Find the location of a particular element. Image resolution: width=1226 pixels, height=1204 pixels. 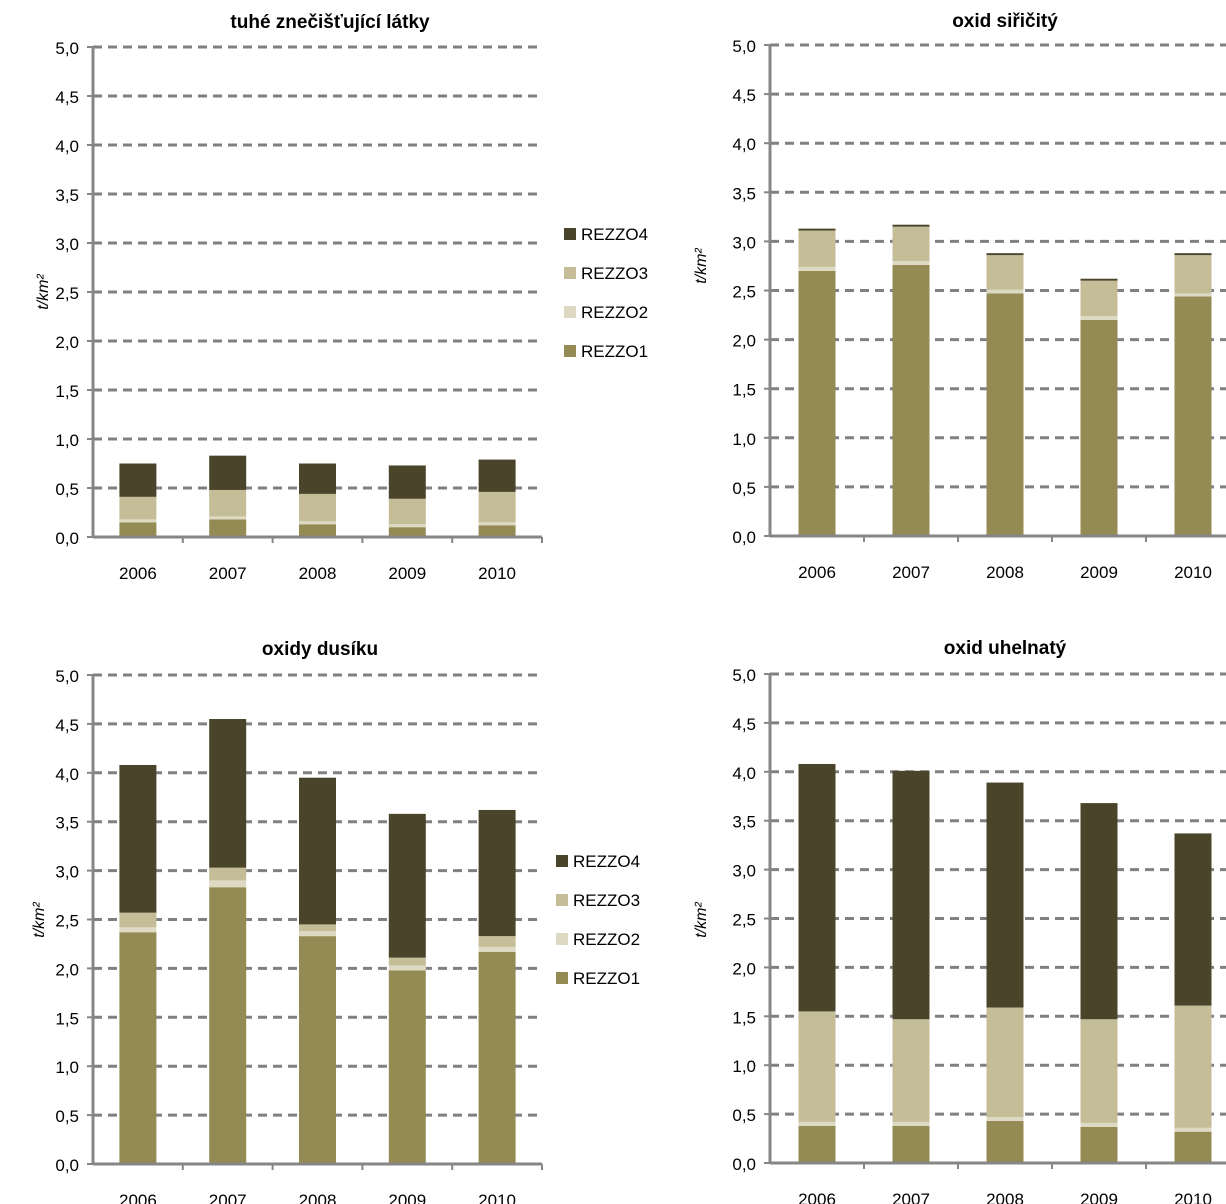

chart-title: tuhé znečišťující látky is located at coordinates (330, 22).